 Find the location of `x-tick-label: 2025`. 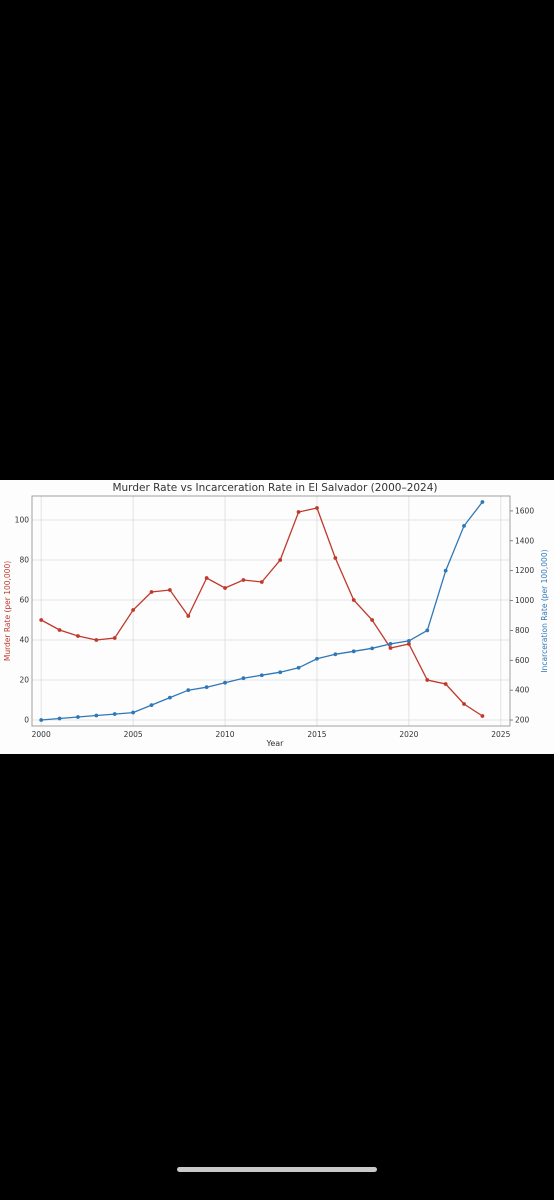

x-tick-label: 2025 is located at coordinates (500, 734).